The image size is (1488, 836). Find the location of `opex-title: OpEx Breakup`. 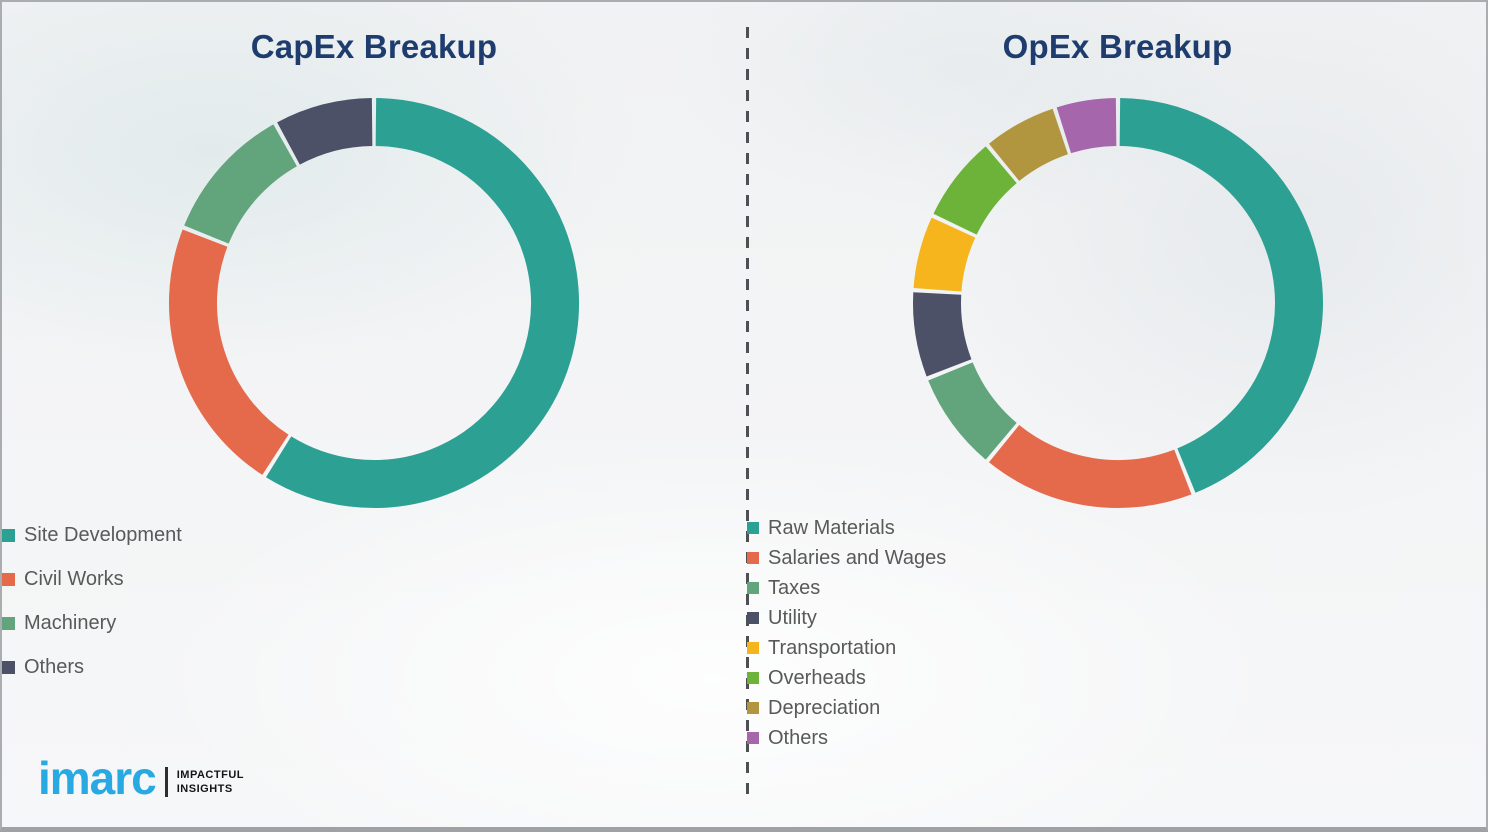

opex-title: OpEx Breakup is located at coordinates (1117, 46).